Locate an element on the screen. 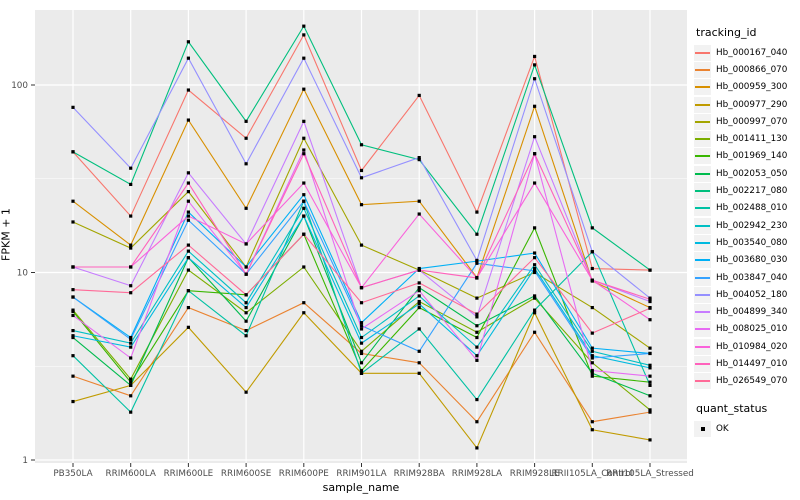 This screenshot has width=800, height=500. legend-label: Hb_000167_040 is located at coordinates (752, 52).